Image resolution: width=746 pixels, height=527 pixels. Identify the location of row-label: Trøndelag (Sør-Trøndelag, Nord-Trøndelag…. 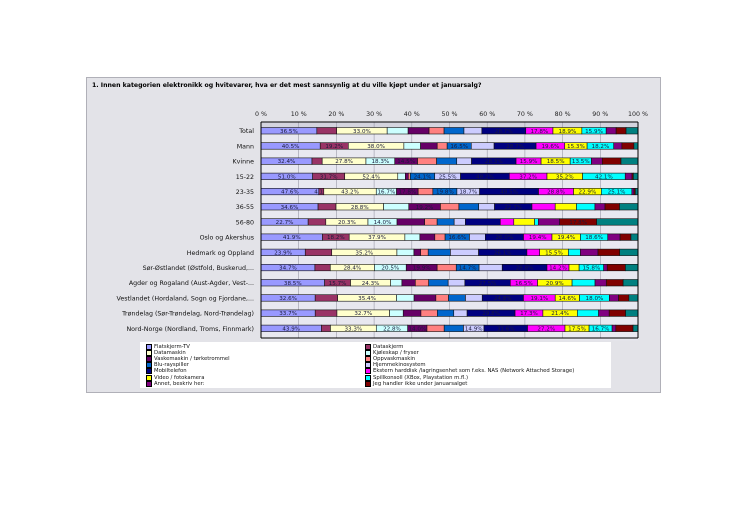
(187, 314).